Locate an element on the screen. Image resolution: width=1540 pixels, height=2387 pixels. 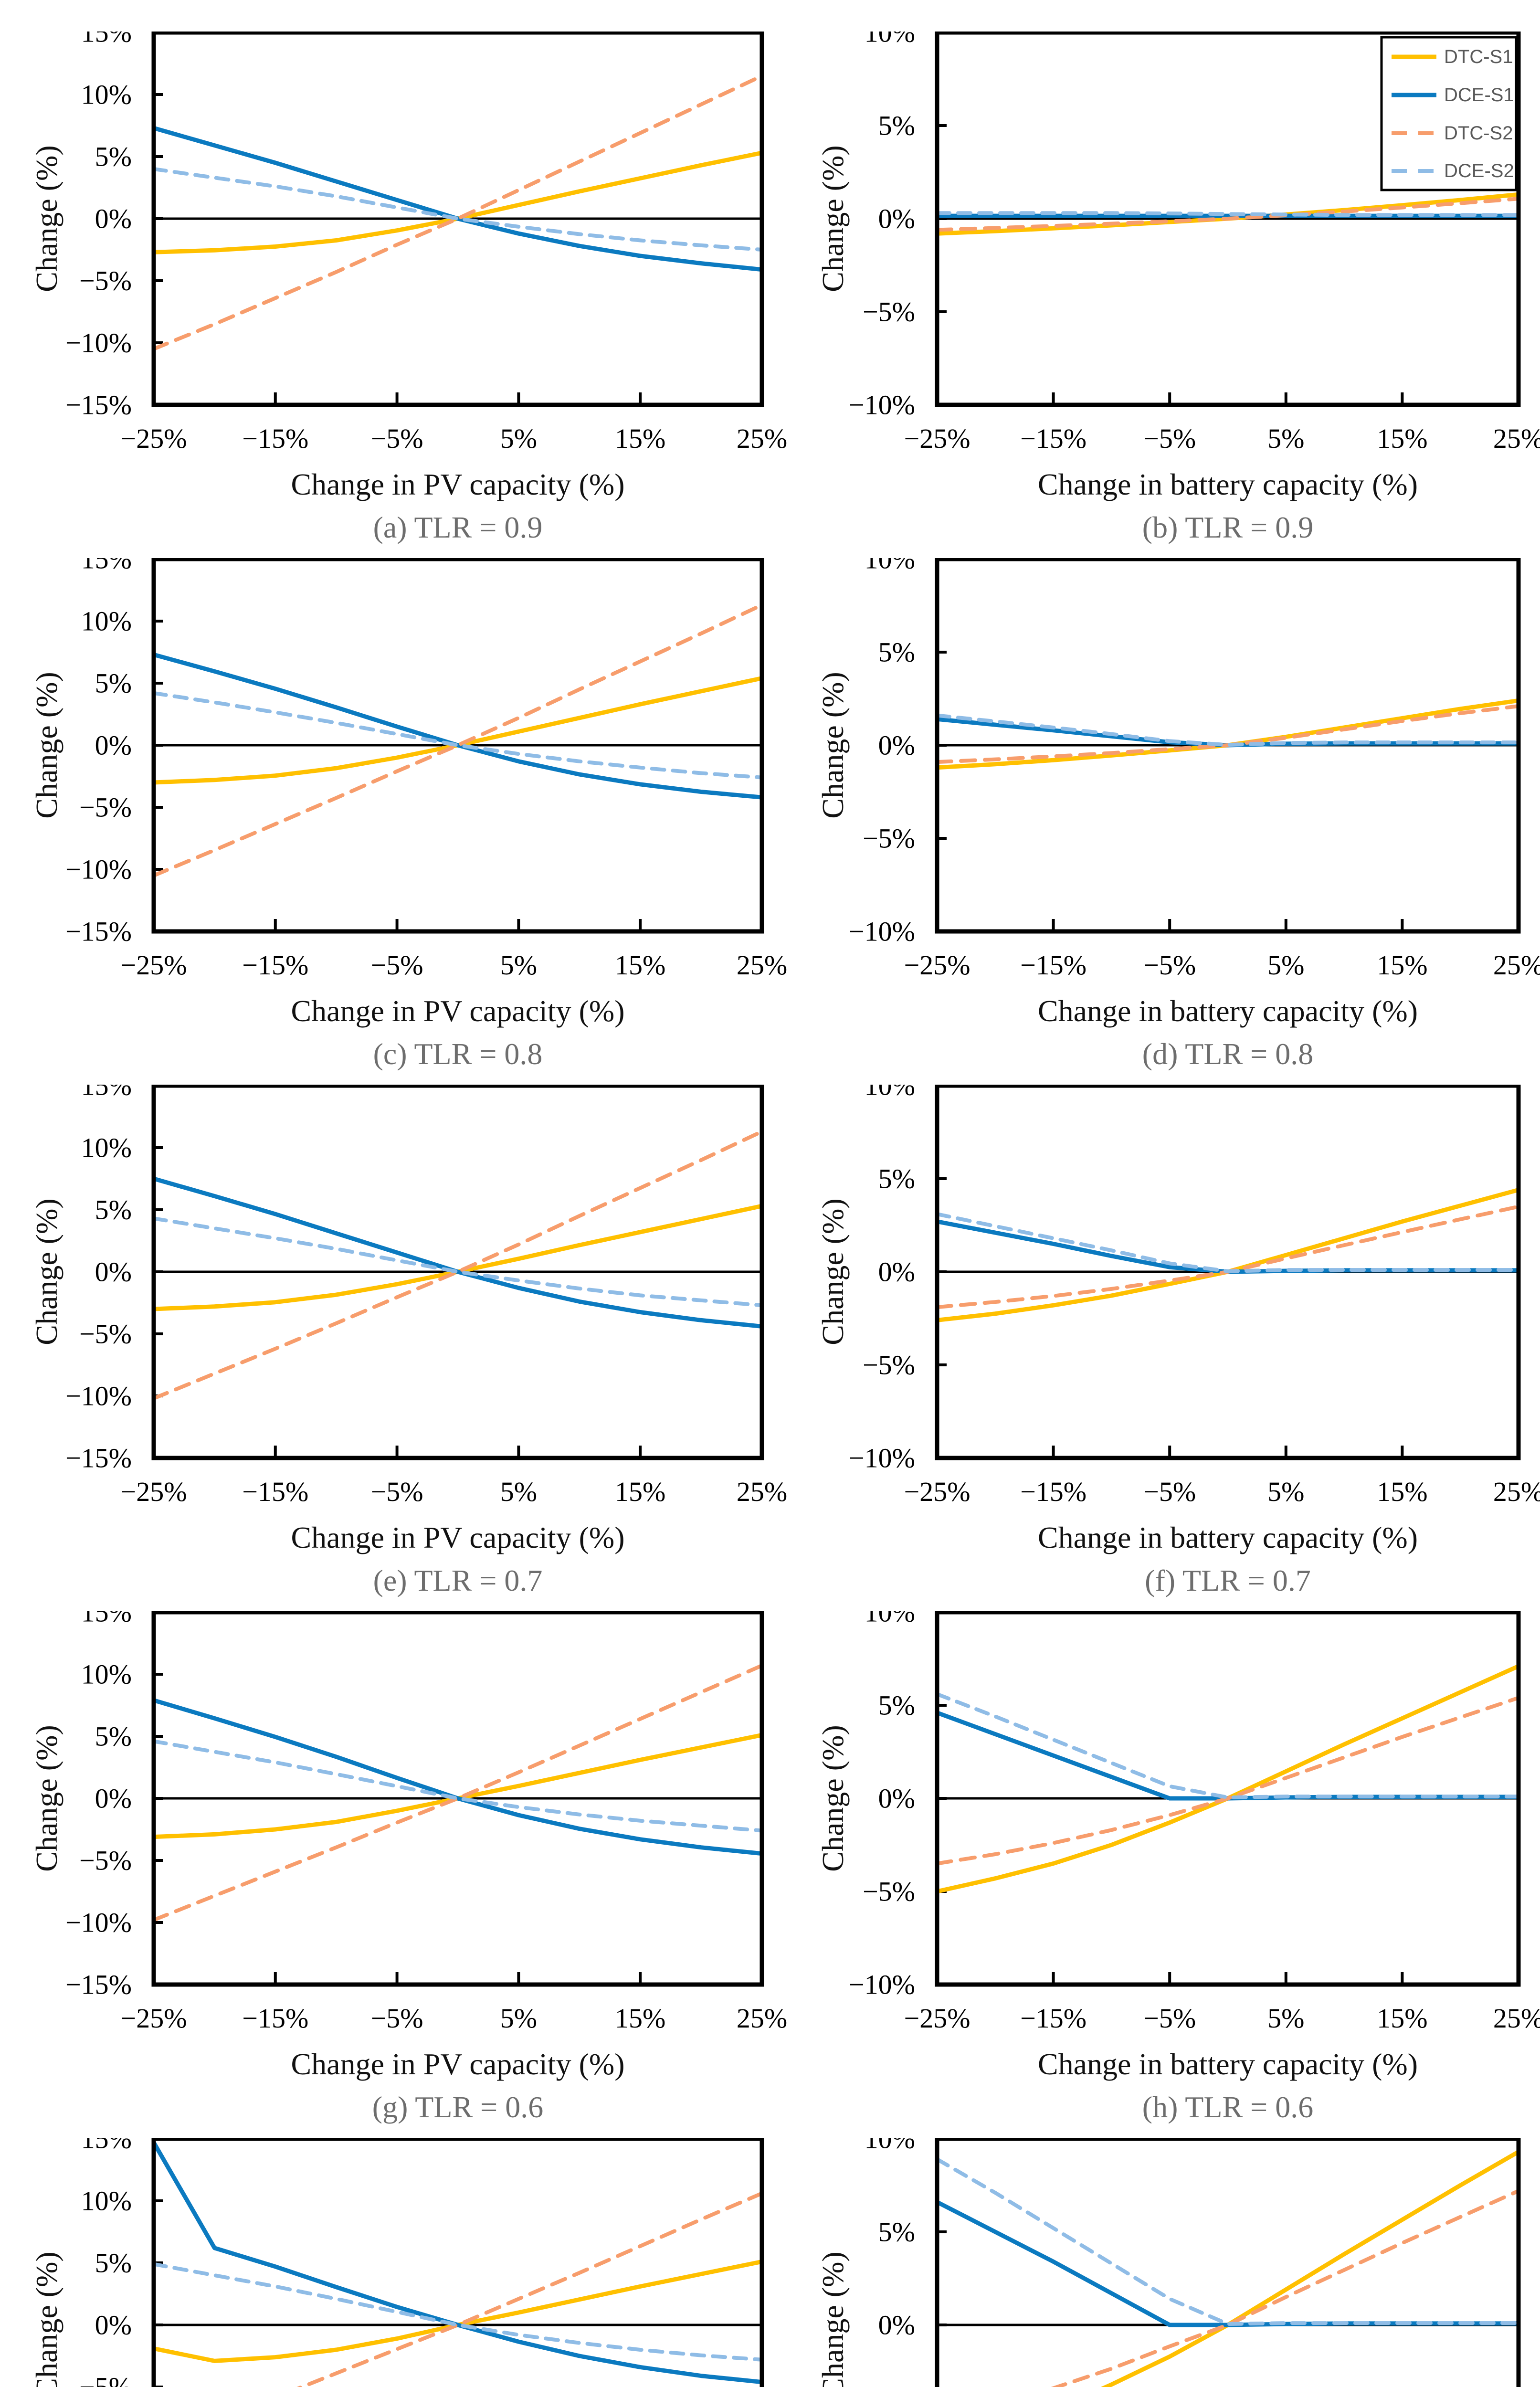
panel-caption: (c) TLR = 0.8 is located at coordinates (458, 1054).